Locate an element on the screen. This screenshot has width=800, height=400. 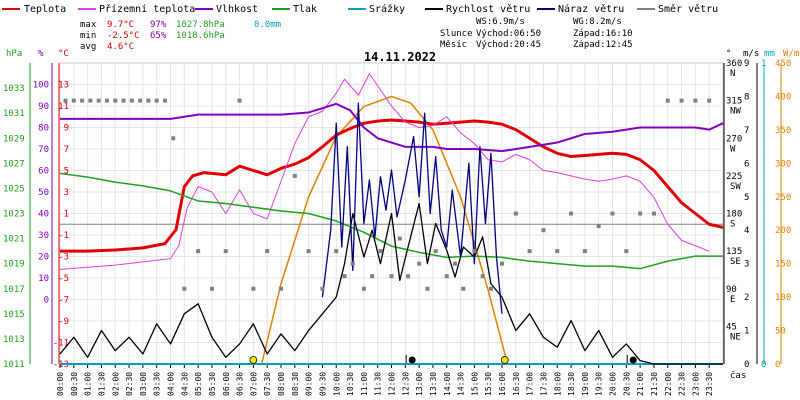
sun-label: Slunce is located at coordinates (456, 34).